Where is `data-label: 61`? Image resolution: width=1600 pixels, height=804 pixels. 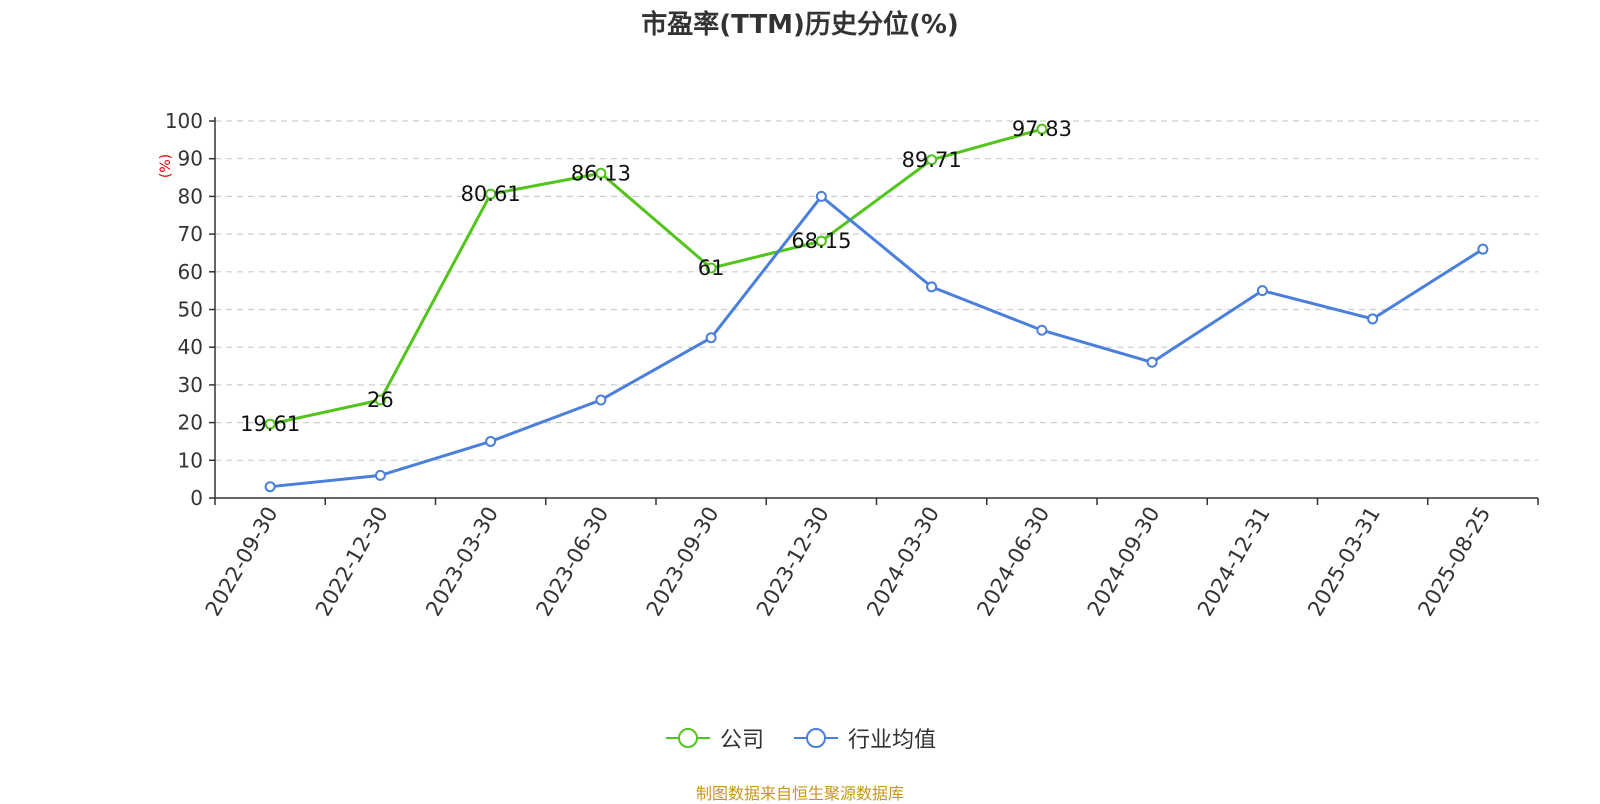 data-label: 61 is located at coordinates (711, 268).